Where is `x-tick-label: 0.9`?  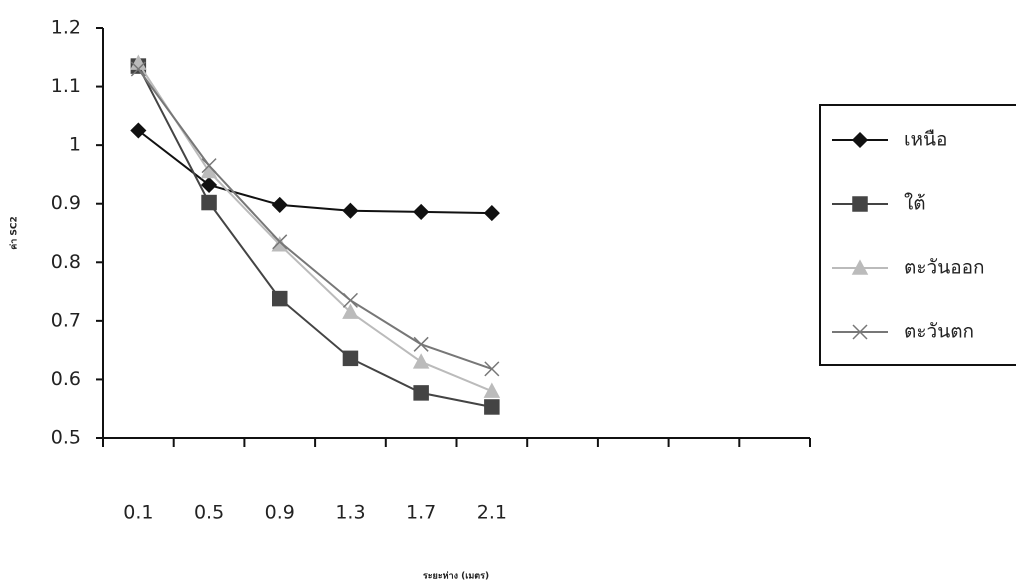
x-tick-label: 0.9 is located at coordinates (280, 513).